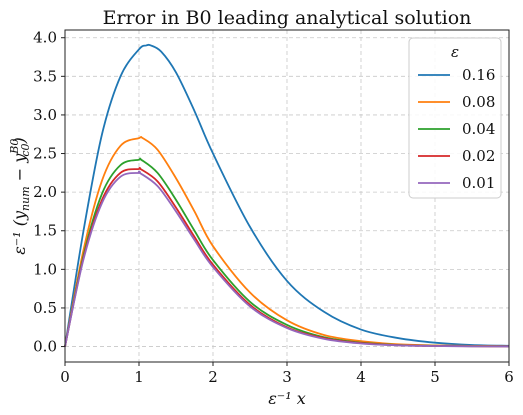  Describe the element at coordinates (213, 377) in the screenshot. I see `x-tick-label: 2` at that location.